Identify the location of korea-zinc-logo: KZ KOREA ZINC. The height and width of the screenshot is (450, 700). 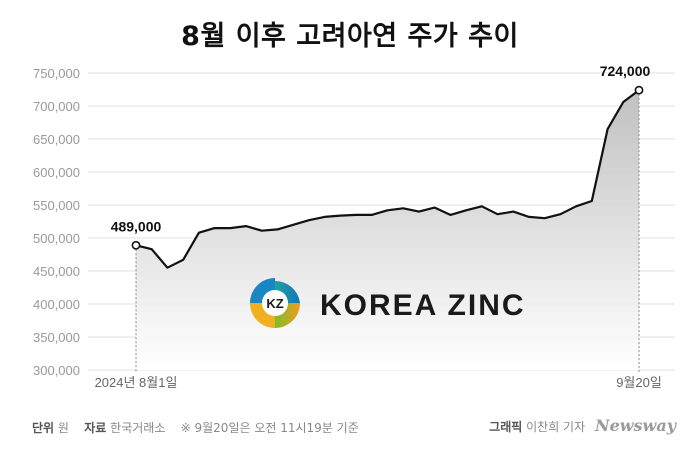
(388, 303).